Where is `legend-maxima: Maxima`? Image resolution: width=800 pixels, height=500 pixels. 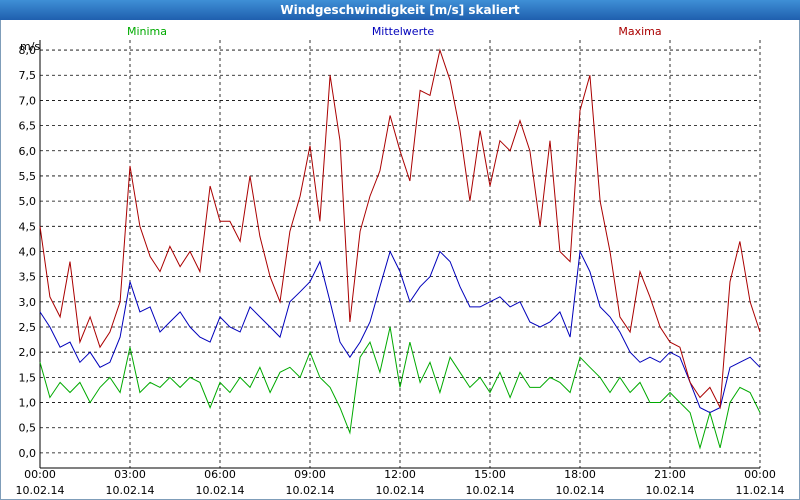 legend-maxima: Maxima is located at coordinates (639, 31).